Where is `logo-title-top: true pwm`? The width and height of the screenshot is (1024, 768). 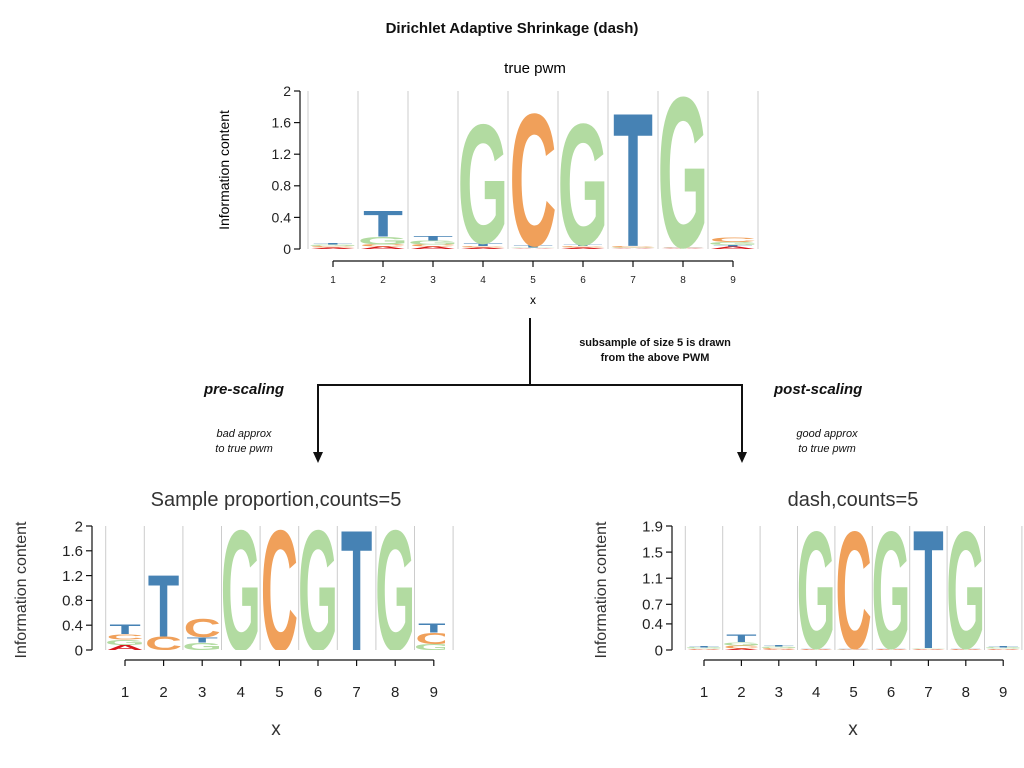
logo-title-top: true pwm is located at coordinates (535, 68).